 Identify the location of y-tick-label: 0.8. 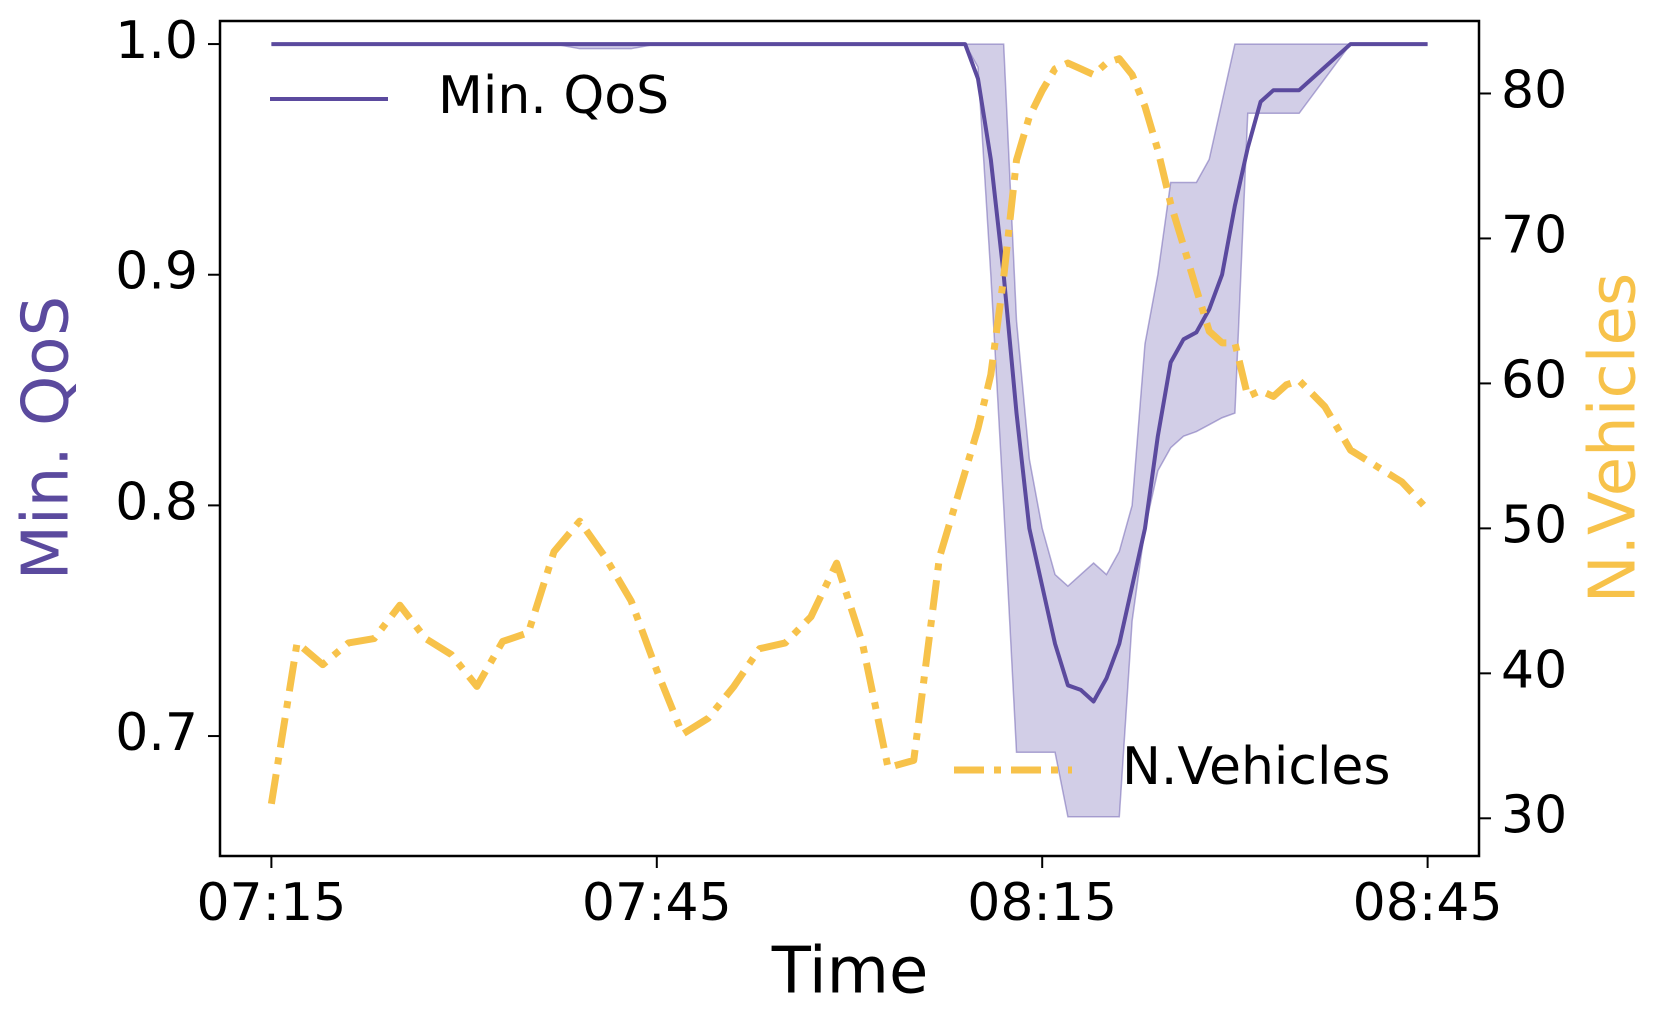
(156, 502).